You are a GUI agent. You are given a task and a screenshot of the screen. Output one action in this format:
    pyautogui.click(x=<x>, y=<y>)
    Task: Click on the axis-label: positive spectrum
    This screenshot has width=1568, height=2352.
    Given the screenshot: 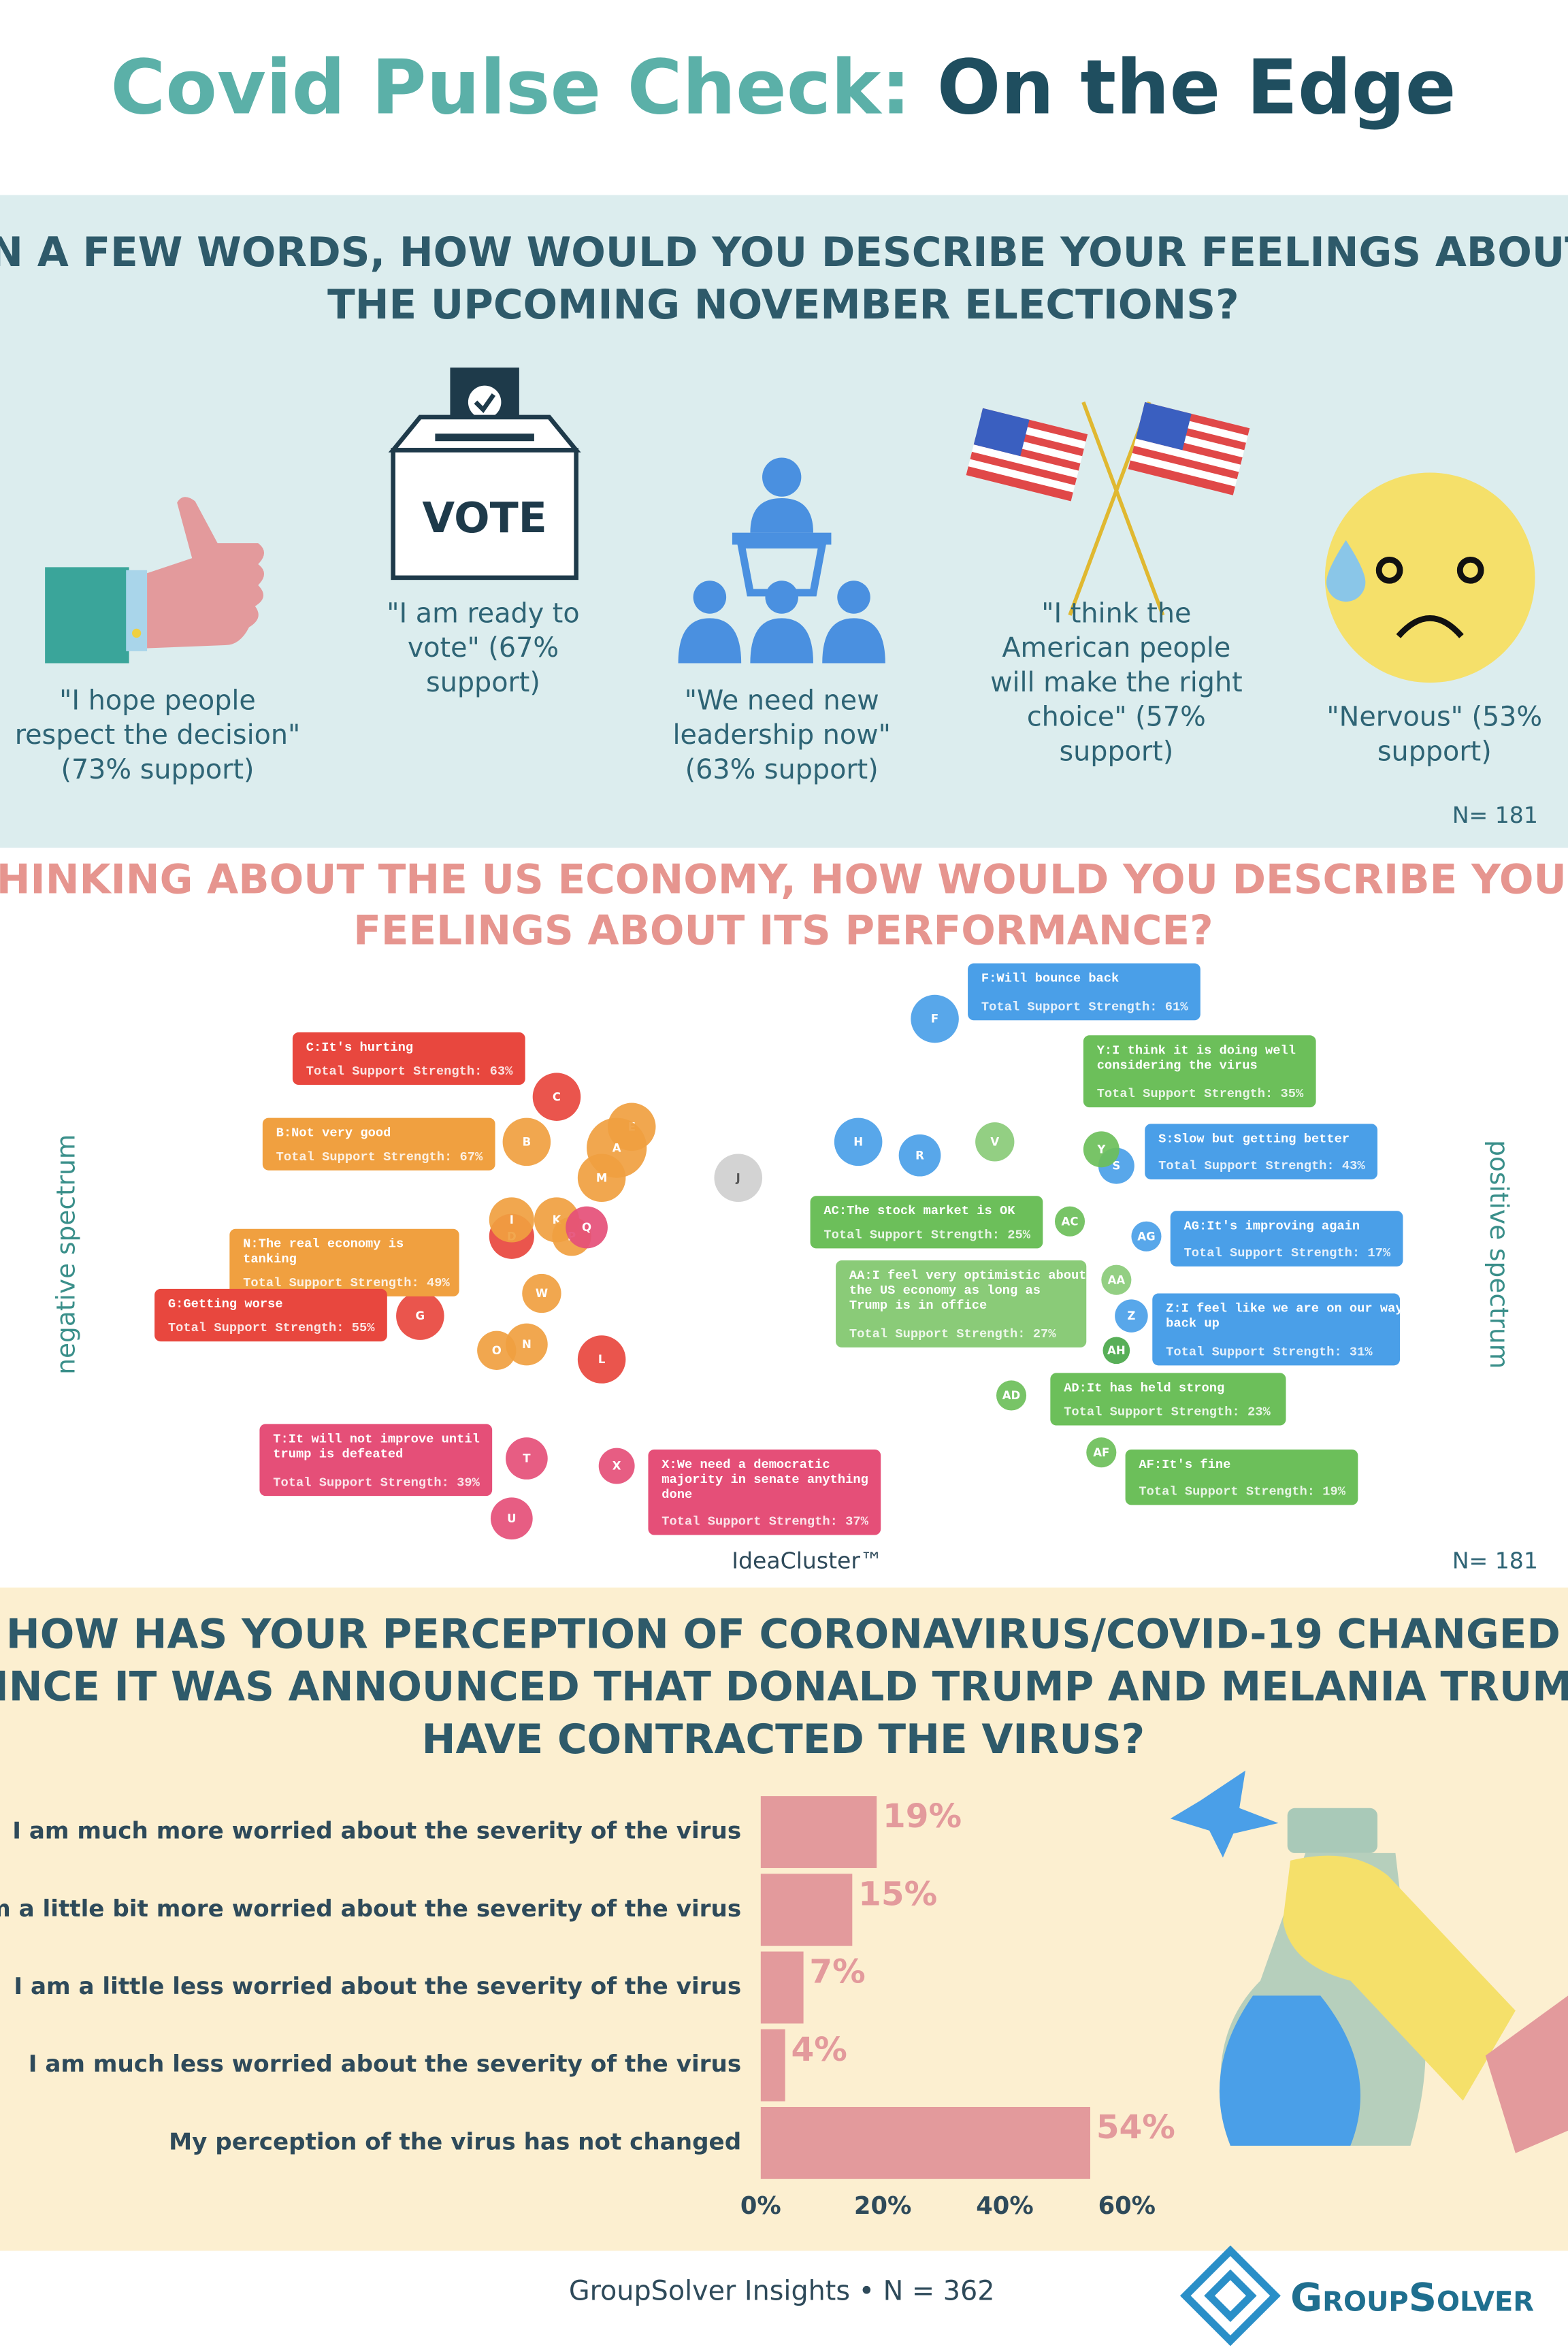 What is the action you would take?
    pyautogui.click(x=1499, y=1255)
    